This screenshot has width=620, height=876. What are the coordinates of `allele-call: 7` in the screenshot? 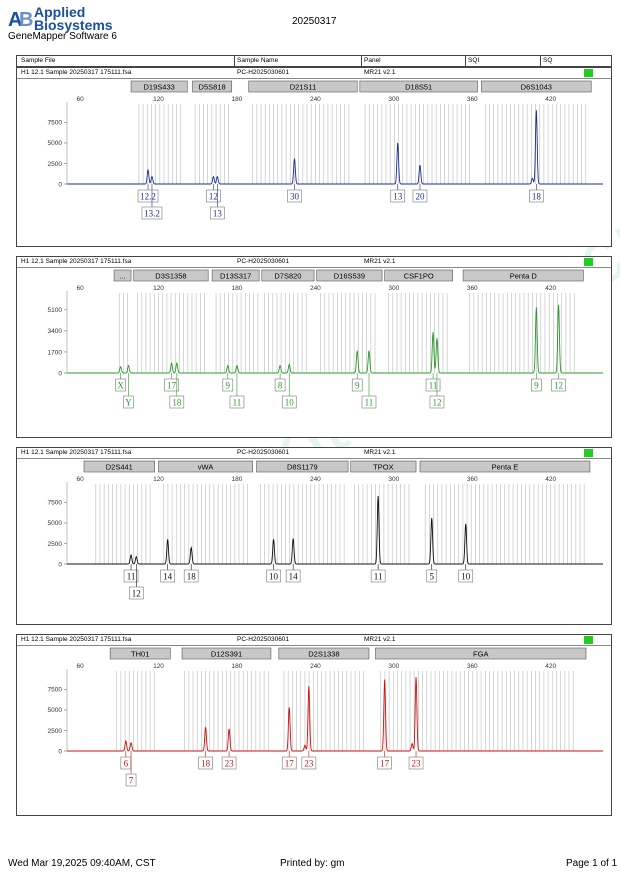 It's located at (131, 769).